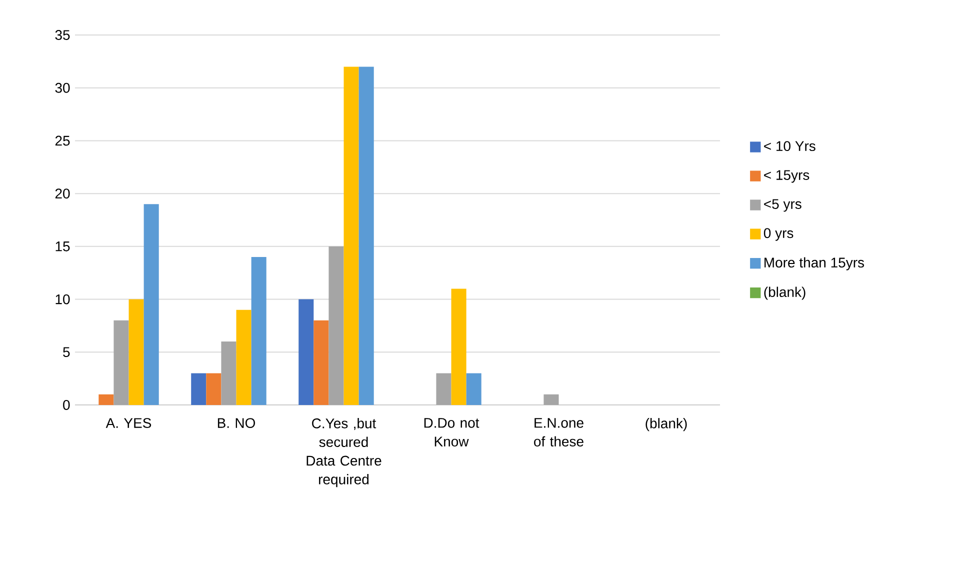 This screenshot has height=581, width=965. What do you see at coordinates (237, 423) in the screenshot?
I see `x-tick-label: B. NO` at bounding box center [237, 423].